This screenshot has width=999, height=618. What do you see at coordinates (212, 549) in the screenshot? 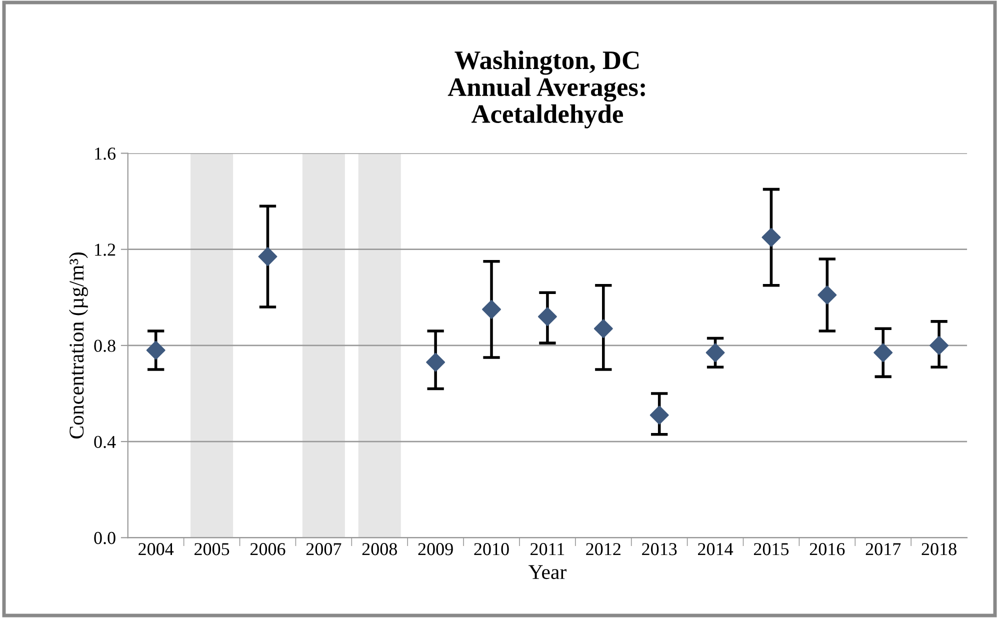
I see `x-tick-label: 2005` at bounding box center [212, 549].